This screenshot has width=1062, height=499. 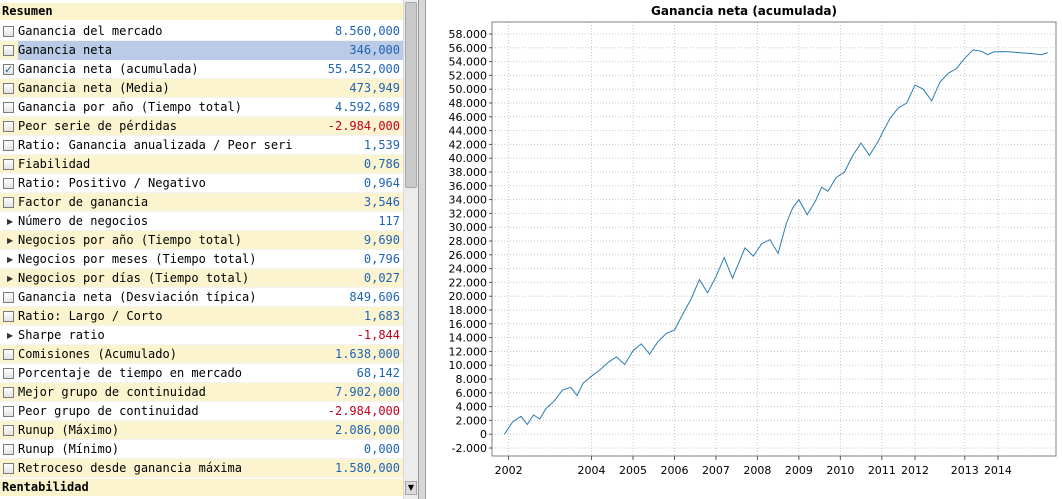 I want to click on stat-row: Runup (Máximo) 2.086,000, so click(x=201, y=430).